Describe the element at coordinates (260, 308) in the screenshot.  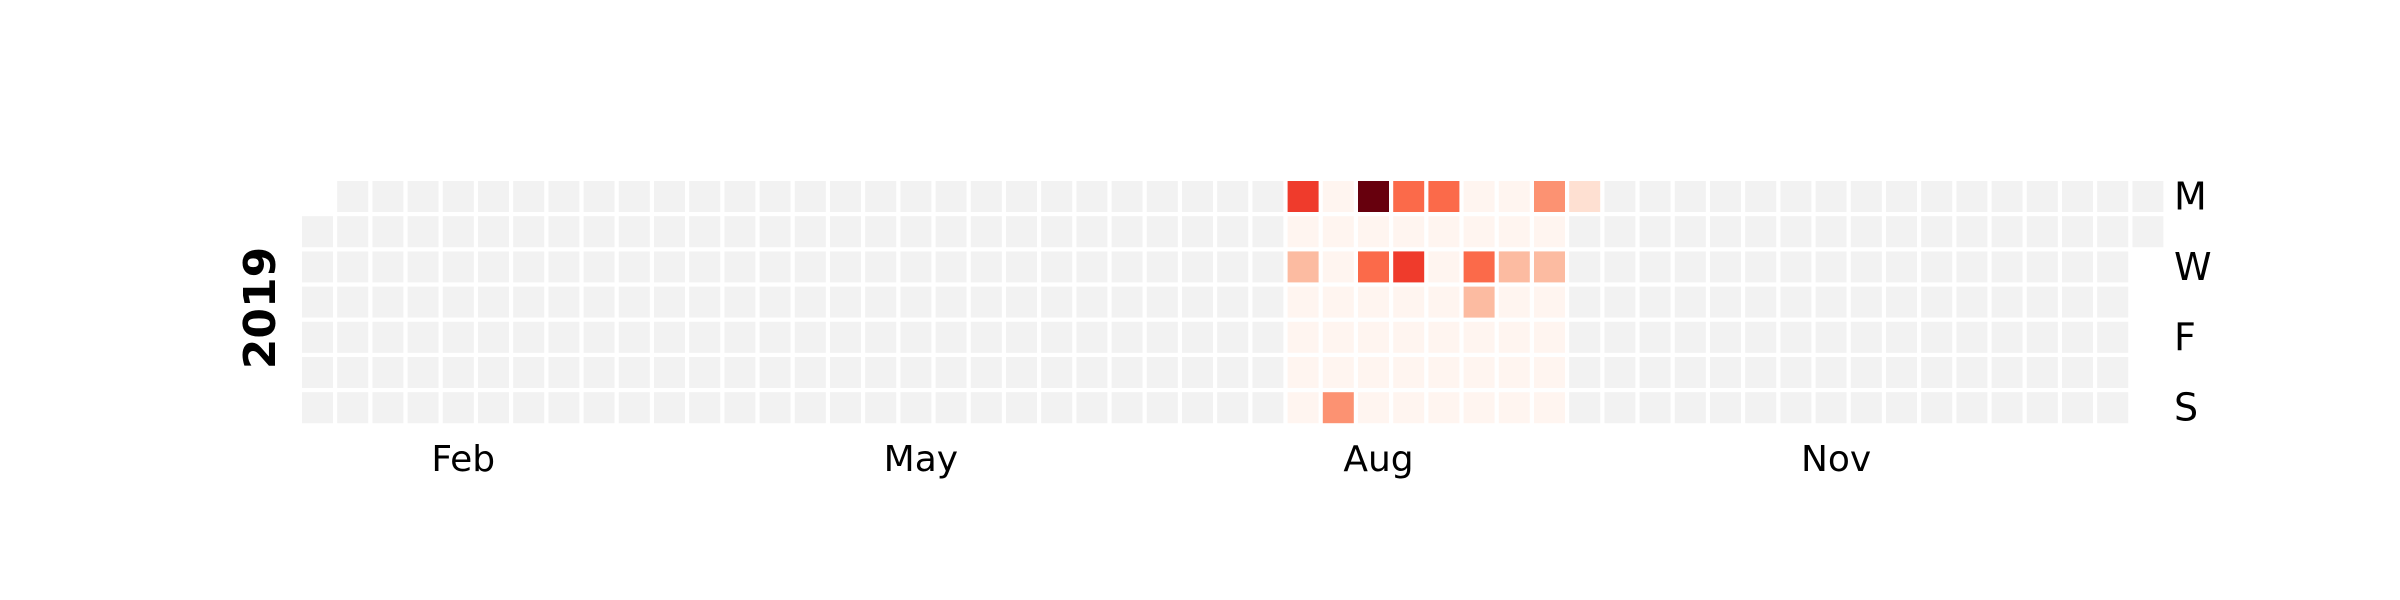
I see `year-label: 2019` at that location.